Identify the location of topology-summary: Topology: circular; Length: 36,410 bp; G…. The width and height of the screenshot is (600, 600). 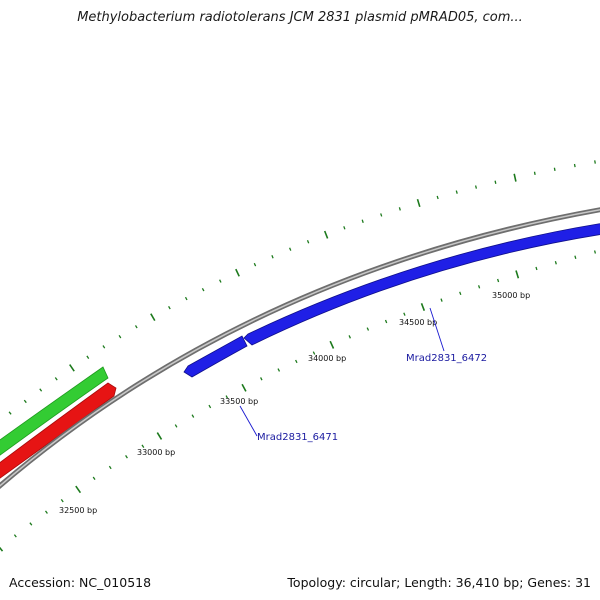
(439, 582).